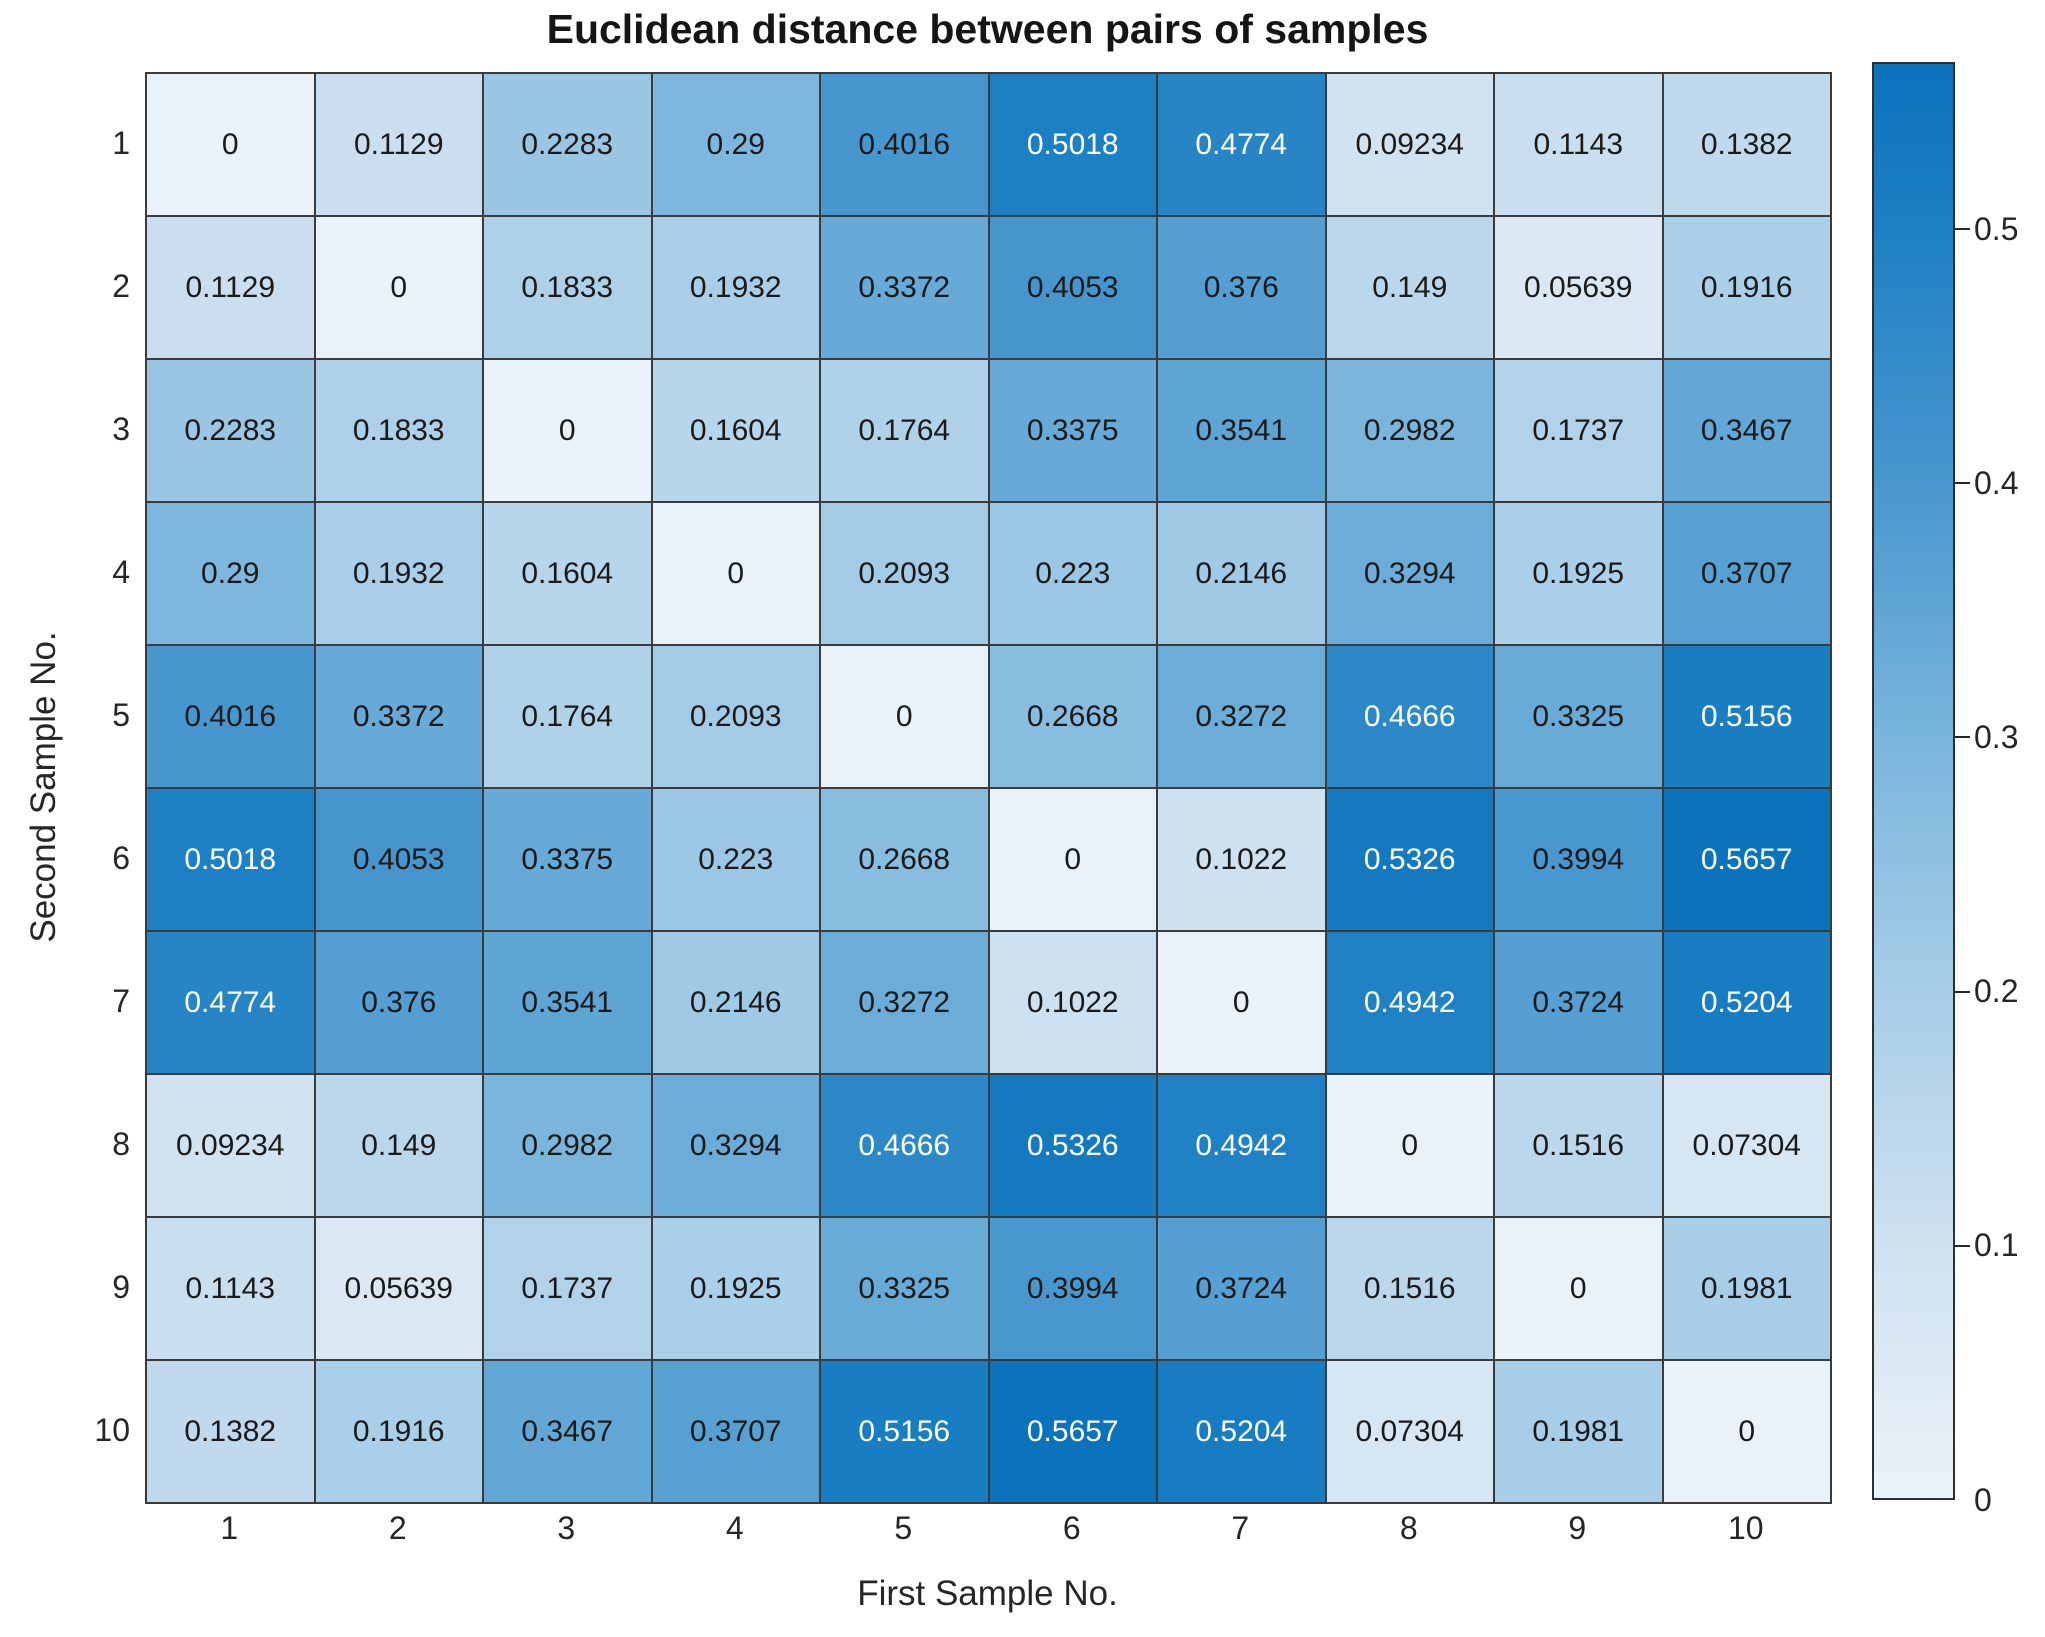 This screenshot has width=2045, height=1637. I want to click on colorbar-tick-label: 0, so click(1983, 1499).